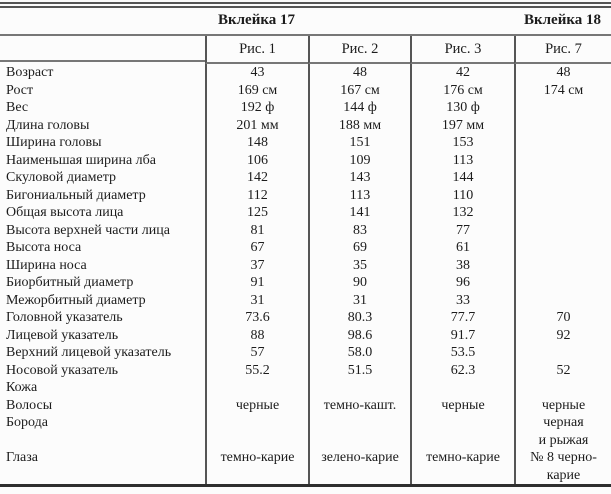  Describe the element at coordinates (359, 335) in the screenshot. I see `cell-value: 98.6` at that location.